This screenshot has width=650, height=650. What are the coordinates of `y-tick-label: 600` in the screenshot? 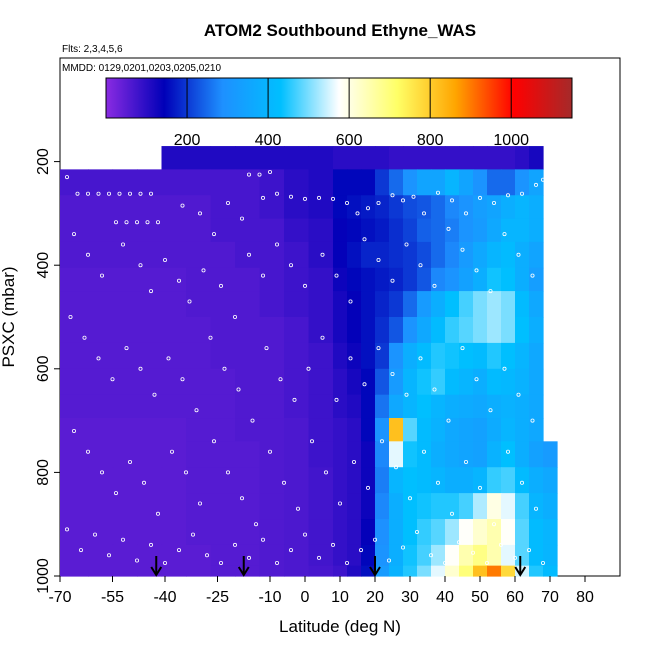 It's located at (43, 368).